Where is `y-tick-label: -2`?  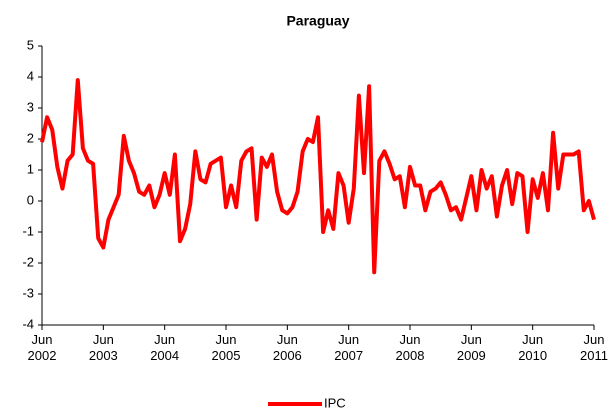
y-tick-label: -2 is located at coordinates (28, 261).